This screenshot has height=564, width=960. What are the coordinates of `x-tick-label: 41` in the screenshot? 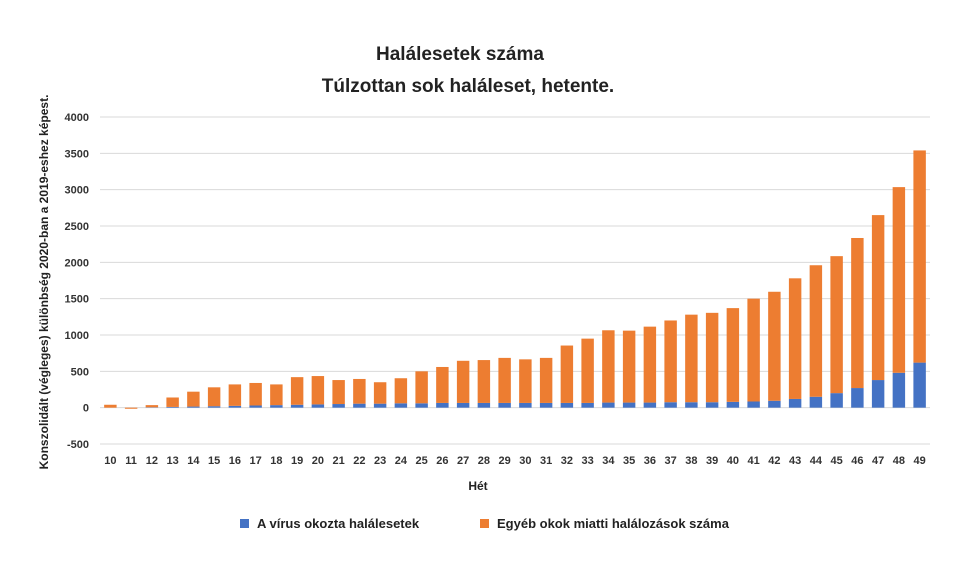 It's located at (754, 461).